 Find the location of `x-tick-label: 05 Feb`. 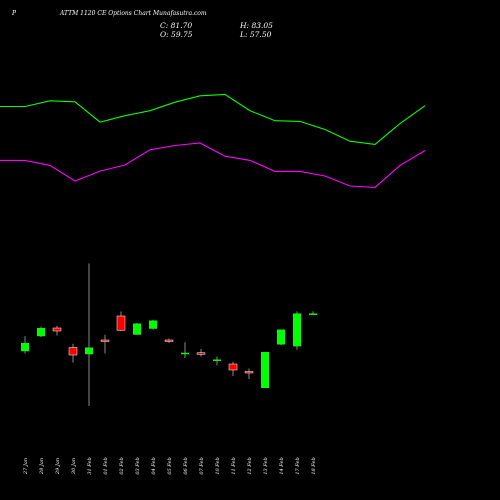

x-tick-label: 05 Feb is located at coordinates (170, 465).